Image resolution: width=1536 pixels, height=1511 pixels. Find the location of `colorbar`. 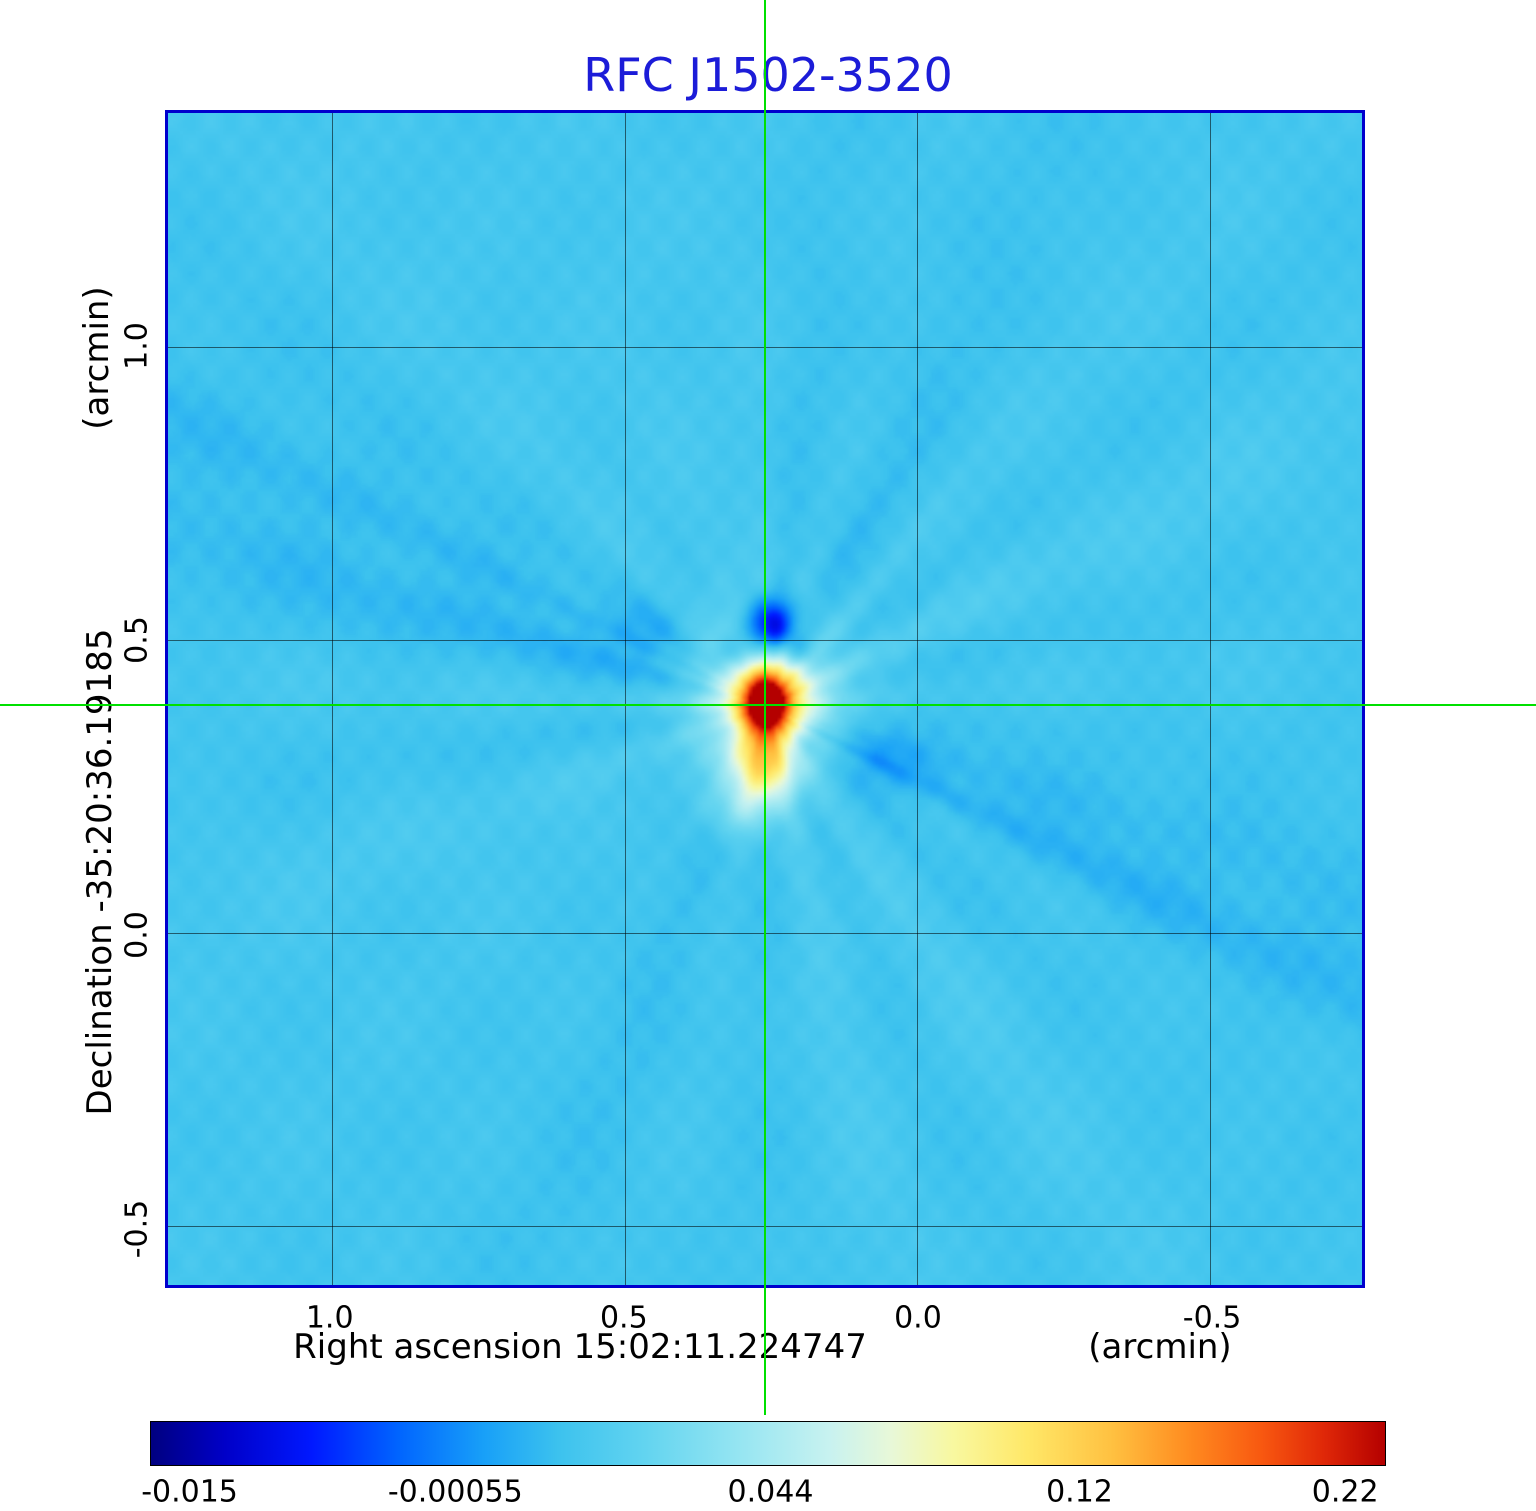

colorbar is located at coordinates (768, 1443).